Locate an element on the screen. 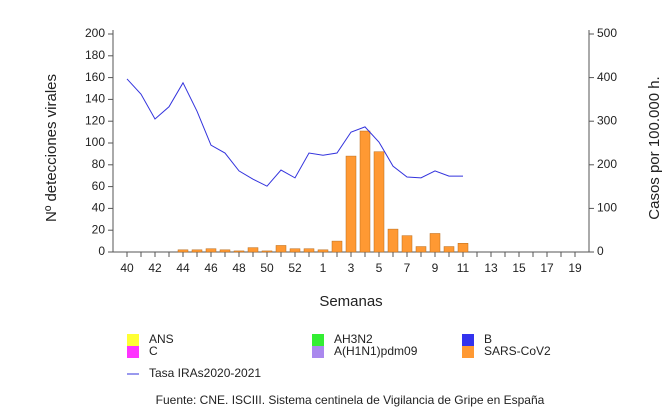  y-tick-label: 140 is located at coordinates (95, 99).